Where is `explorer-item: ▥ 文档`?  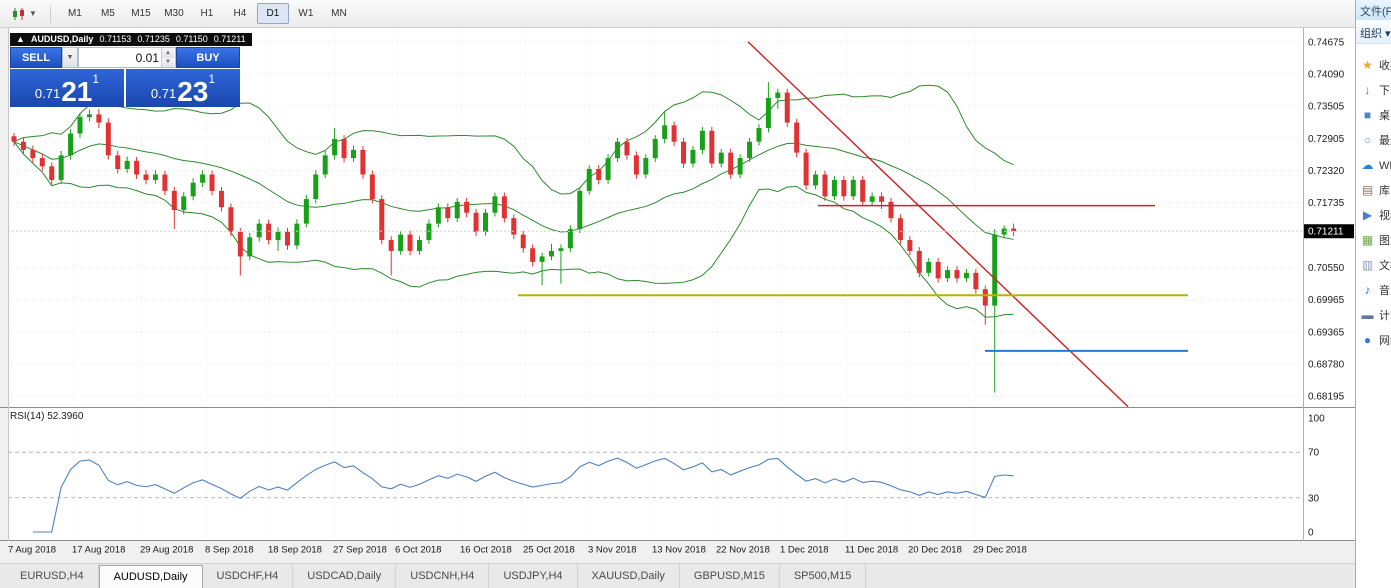
explorer-item: ▥ 文档 is located at coordinates (1373, 264).